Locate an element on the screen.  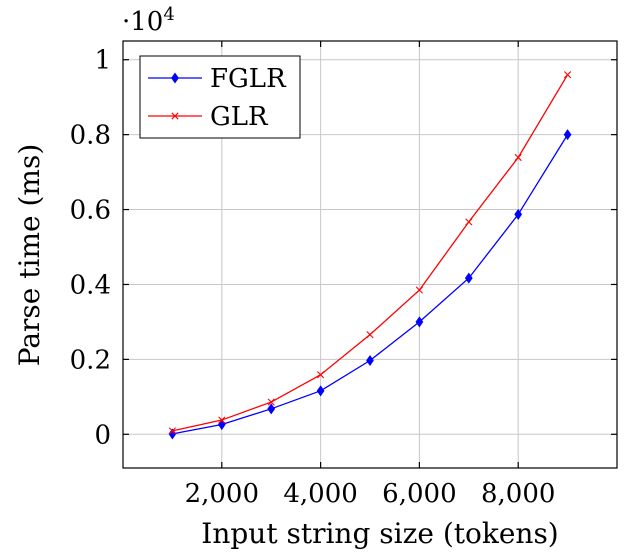
x-tick-label: 2,000 is located at coordinates (222, 494).